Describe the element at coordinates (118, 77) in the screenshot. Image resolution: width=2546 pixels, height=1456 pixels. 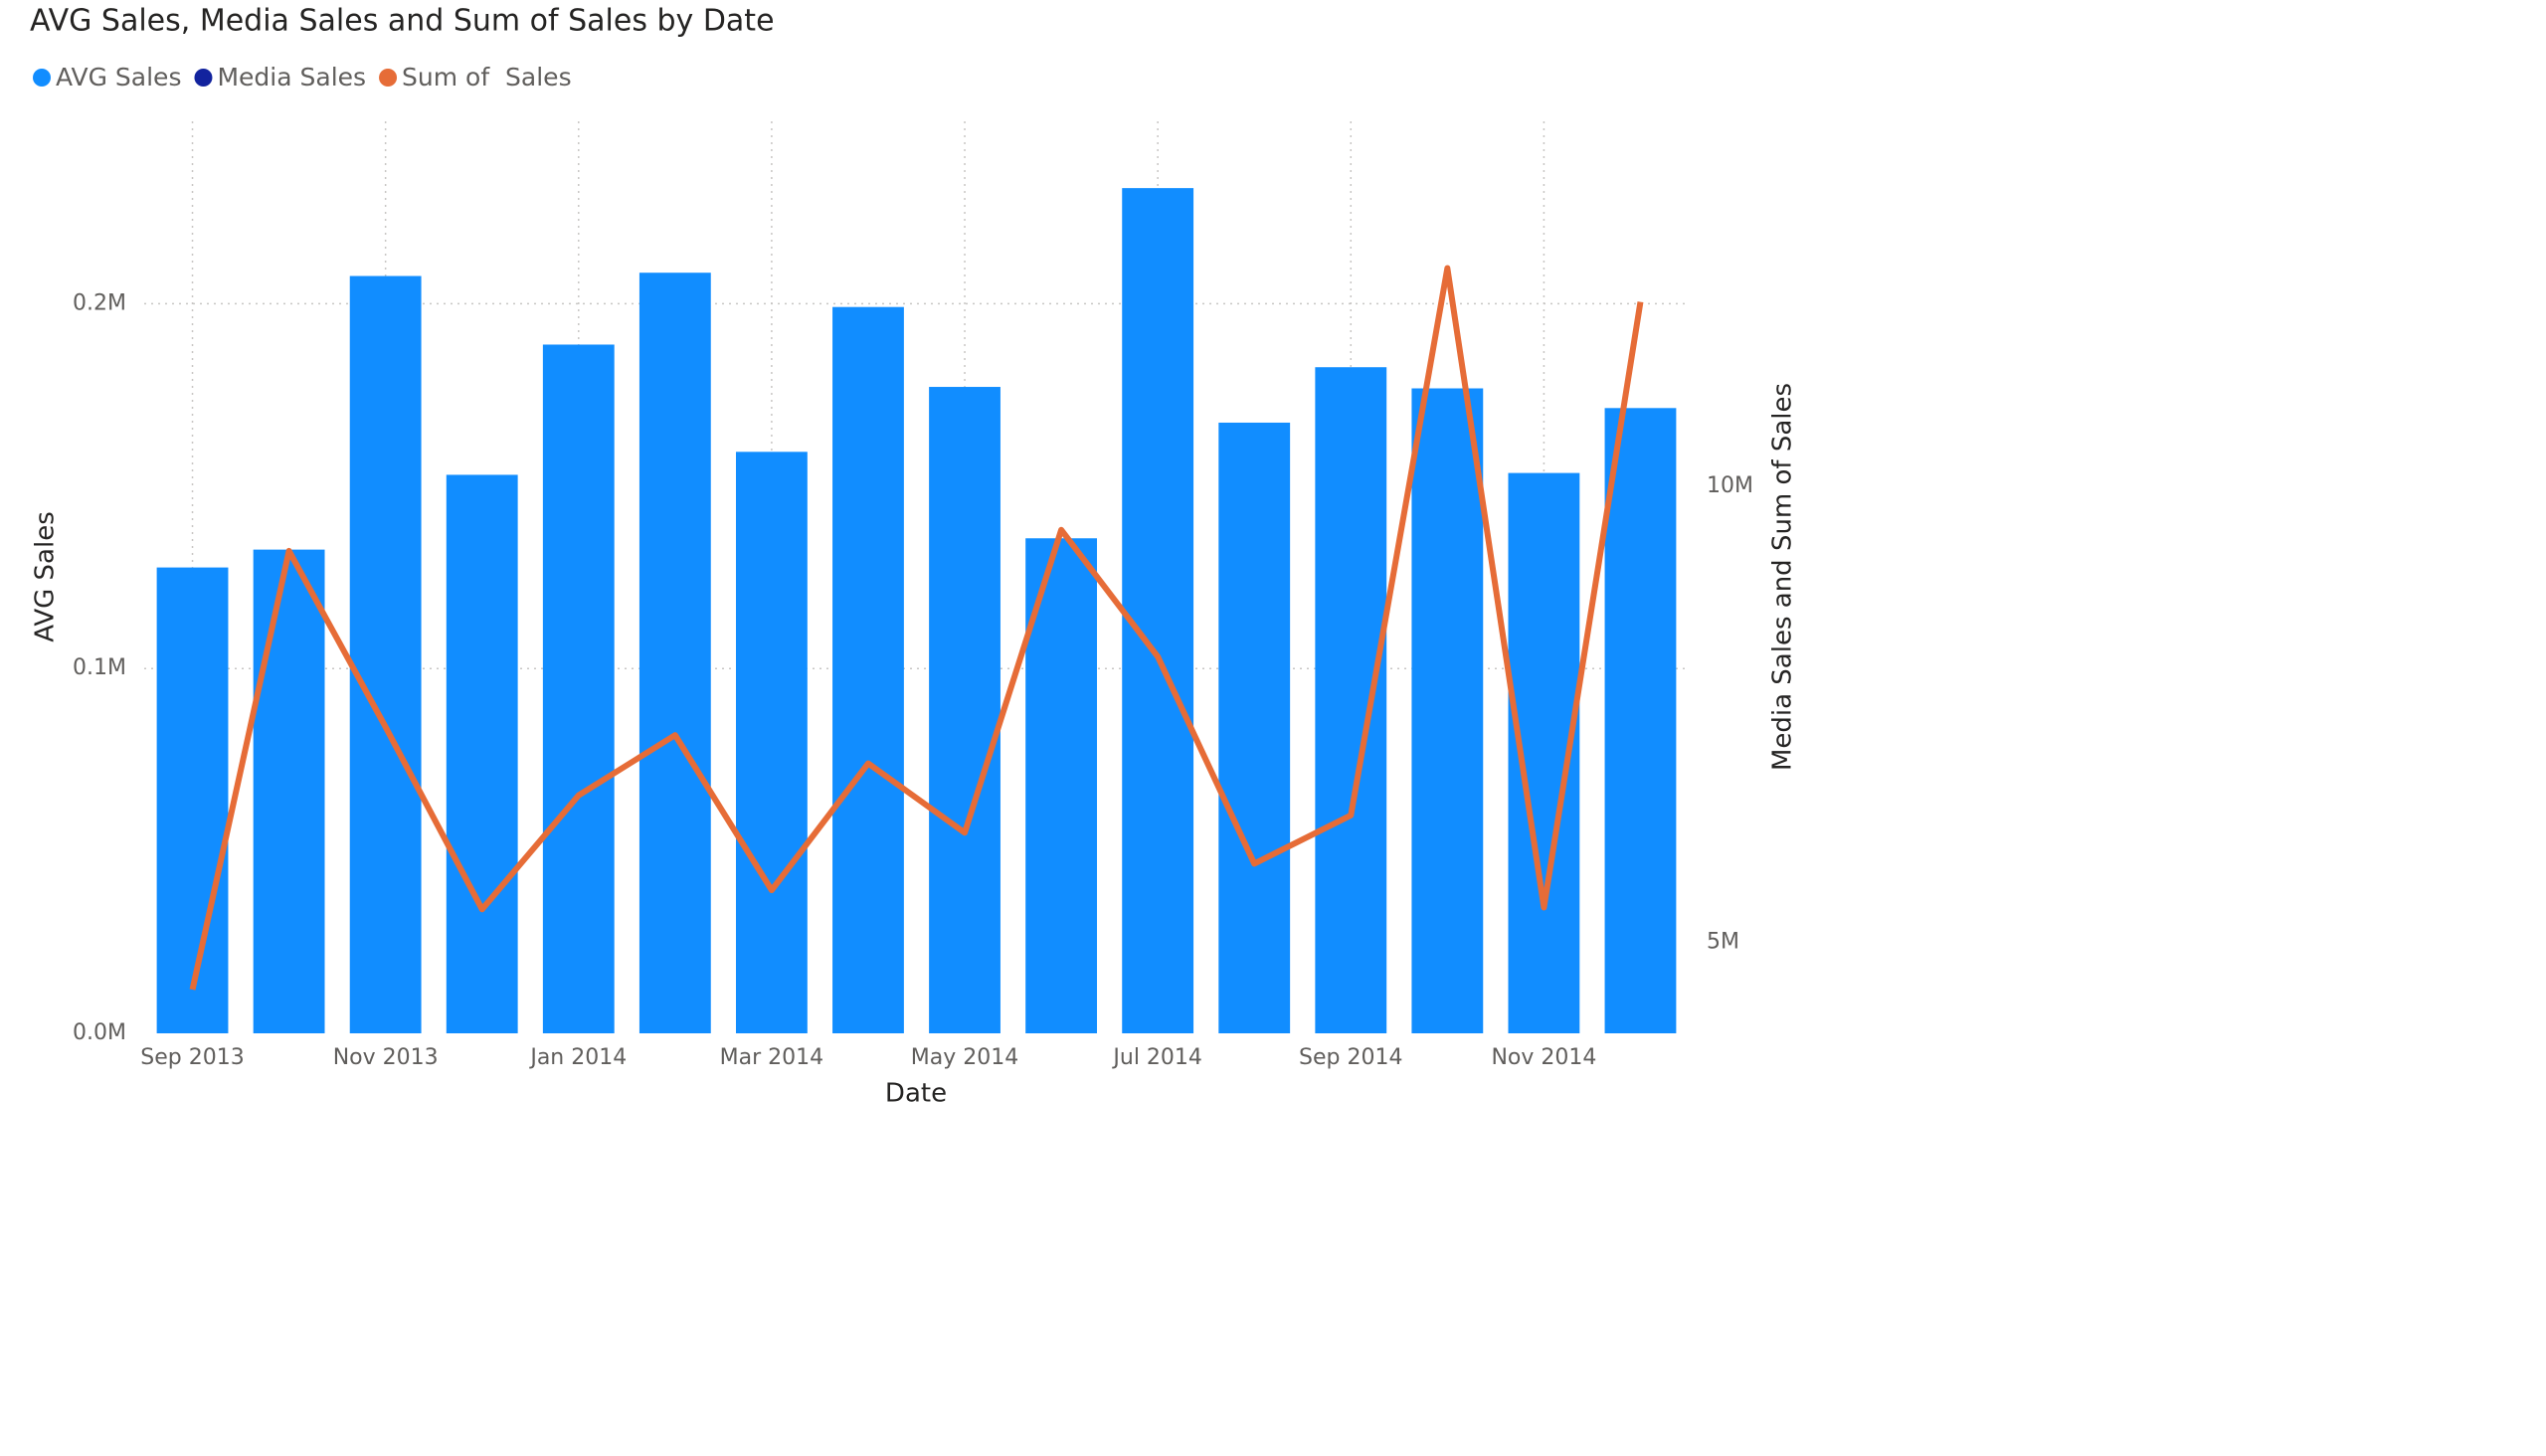
I see `legend-label: AVG Sales` at that location.